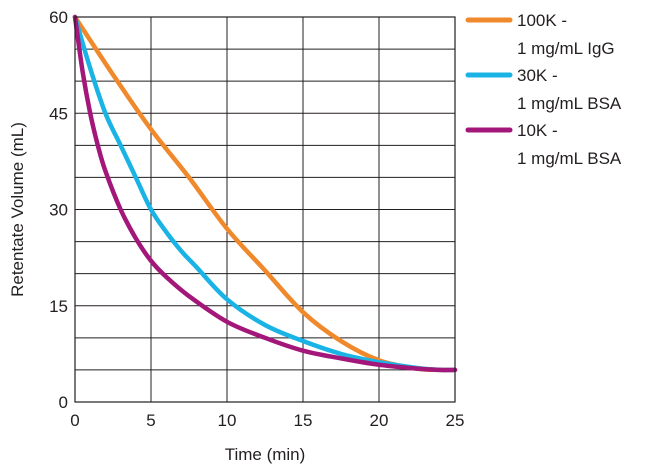  Describe the element at coordinates (455, 420) in the screenshot. I see `x-tick-label: 25` at that location.